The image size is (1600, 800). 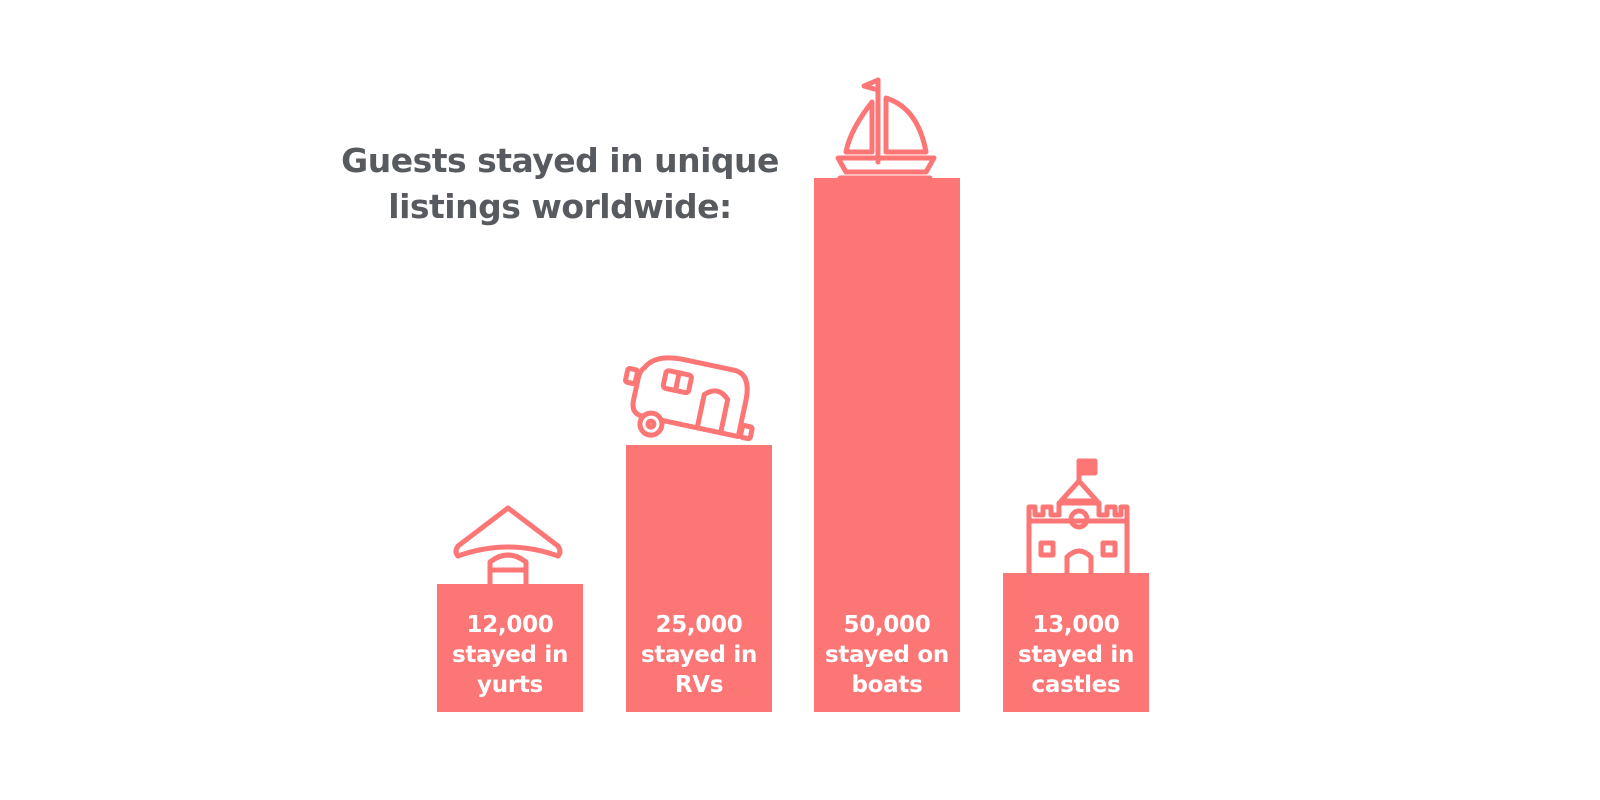 I want to click on bar-label-castles: 13,000 stayed in castles, so click(x=1076, y=655).